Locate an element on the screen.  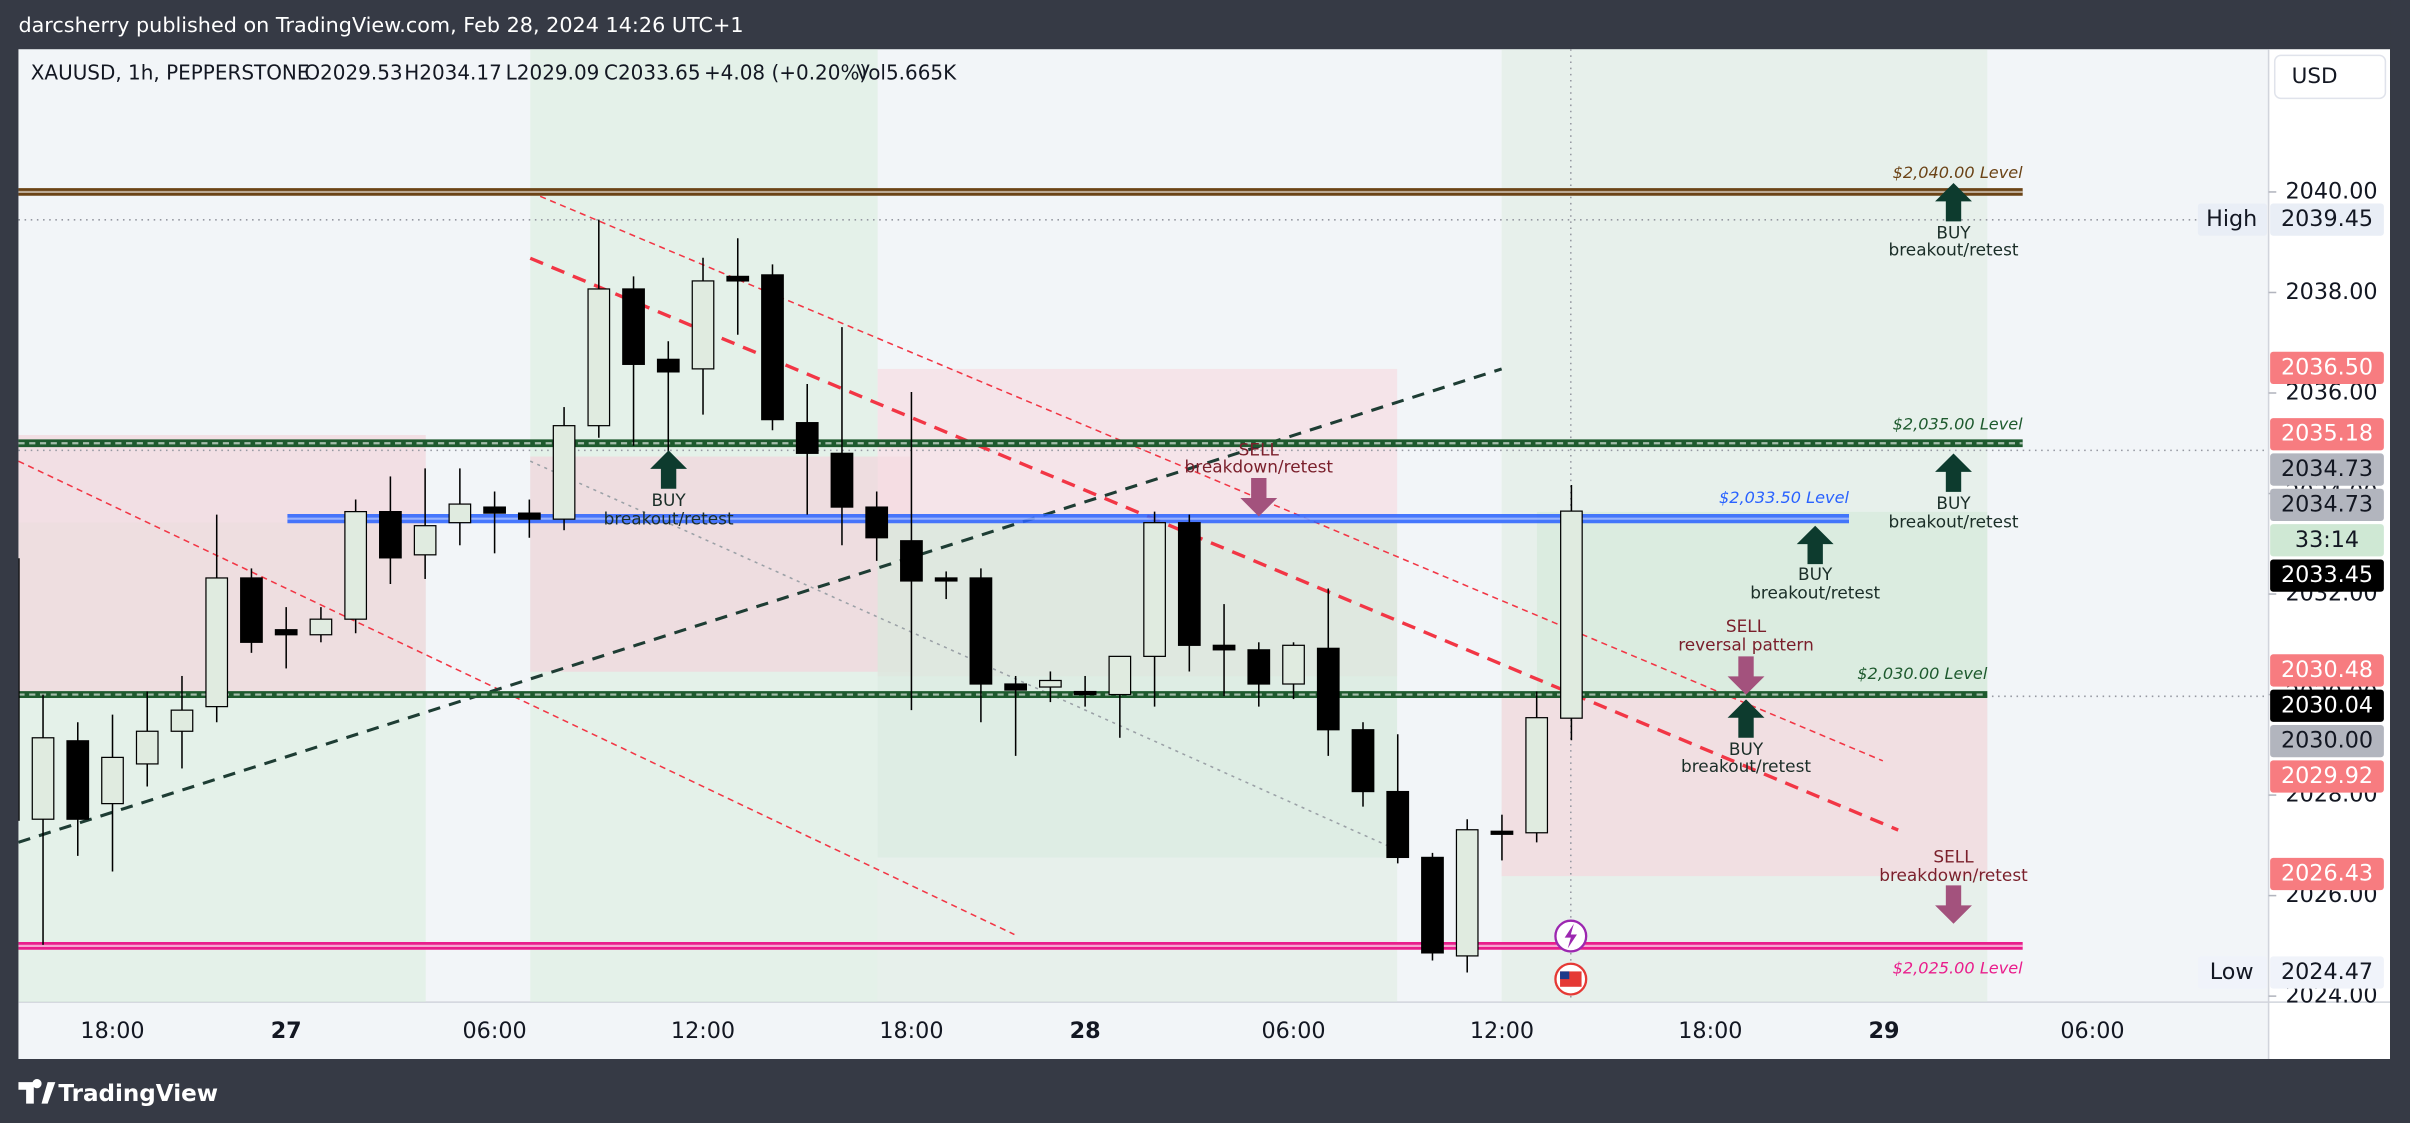
price-tag-label: 2029.92 is located at coordinates (2327, 776).